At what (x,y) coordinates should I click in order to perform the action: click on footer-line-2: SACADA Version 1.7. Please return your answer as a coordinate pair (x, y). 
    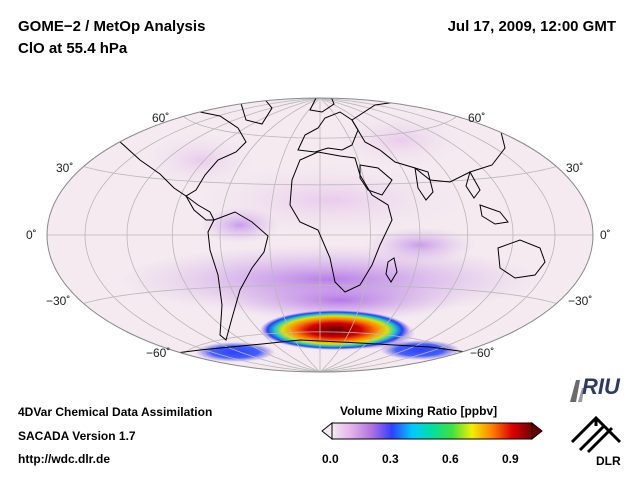
    Looking at the image, I should click on (77, 436).